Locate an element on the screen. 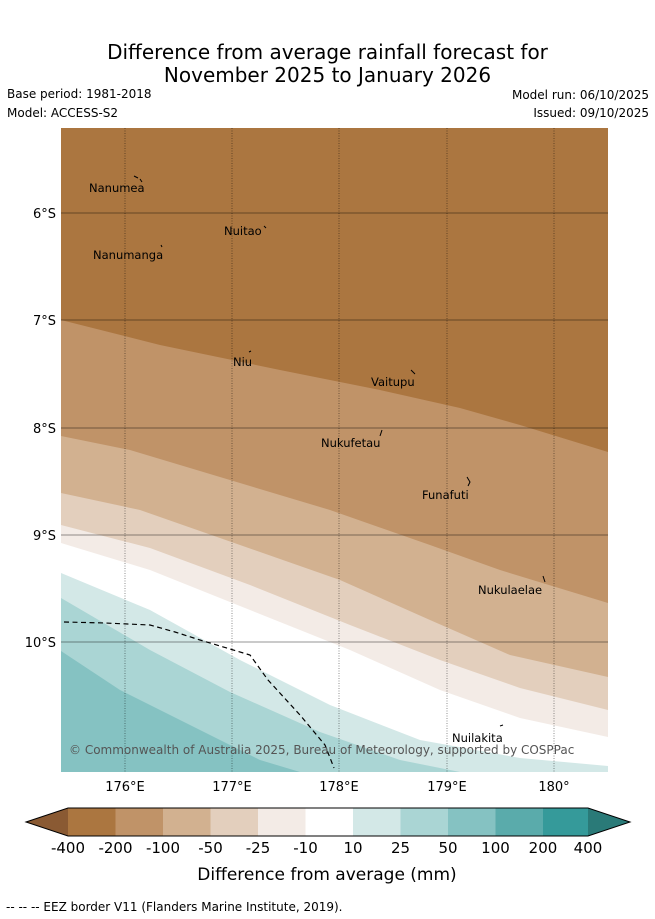 This screenshot has width=655, height=919. colorbar is located at coordinates (328, 822).